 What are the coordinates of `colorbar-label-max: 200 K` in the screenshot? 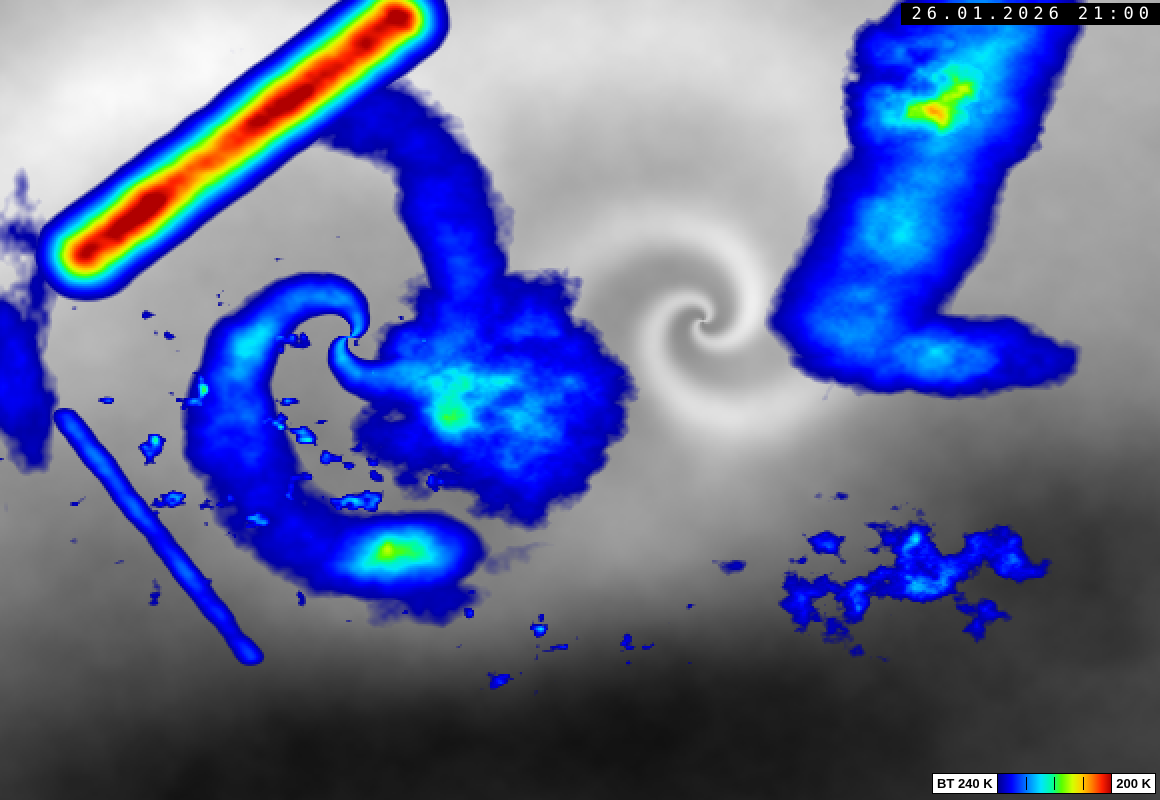 It's located at (1133, 783).